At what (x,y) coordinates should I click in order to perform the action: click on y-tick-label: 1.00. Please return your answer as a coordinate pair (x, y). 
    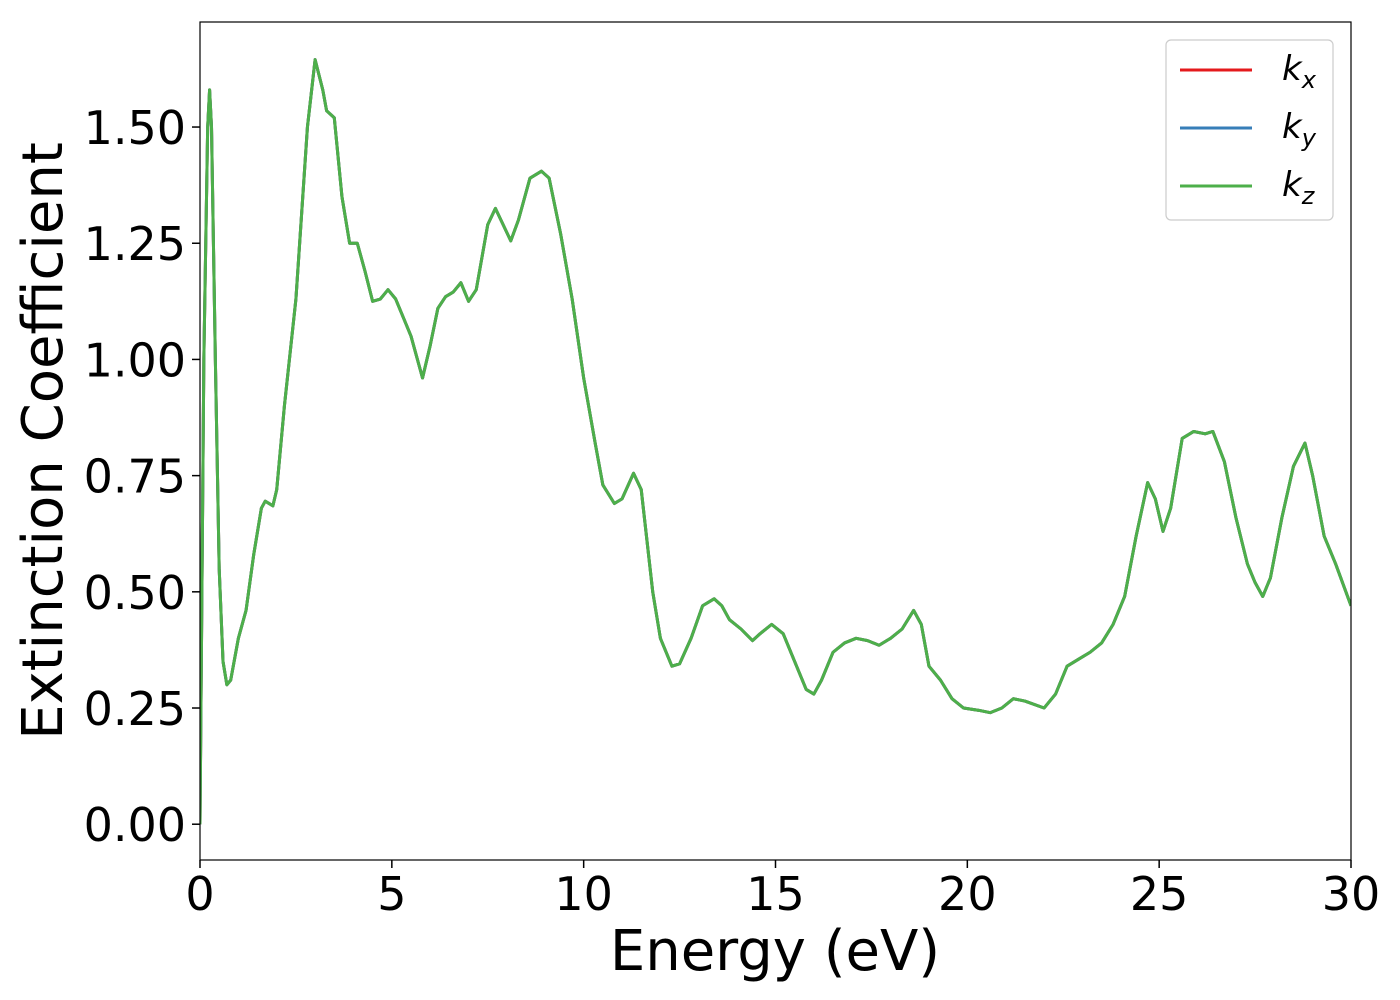
    Looking at the image, I should click on (135, 360).